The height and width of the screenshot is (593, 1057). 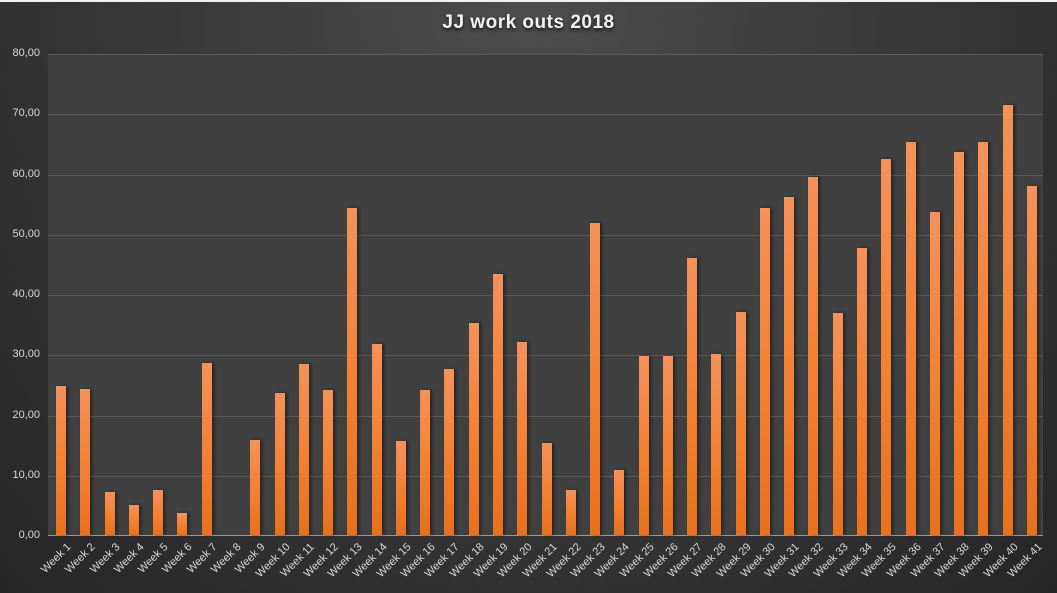 What do you see at coordinates (26, 233) in the screenshot?
I see `y-tick-label: 50,00` at bounding box center [26, 233].